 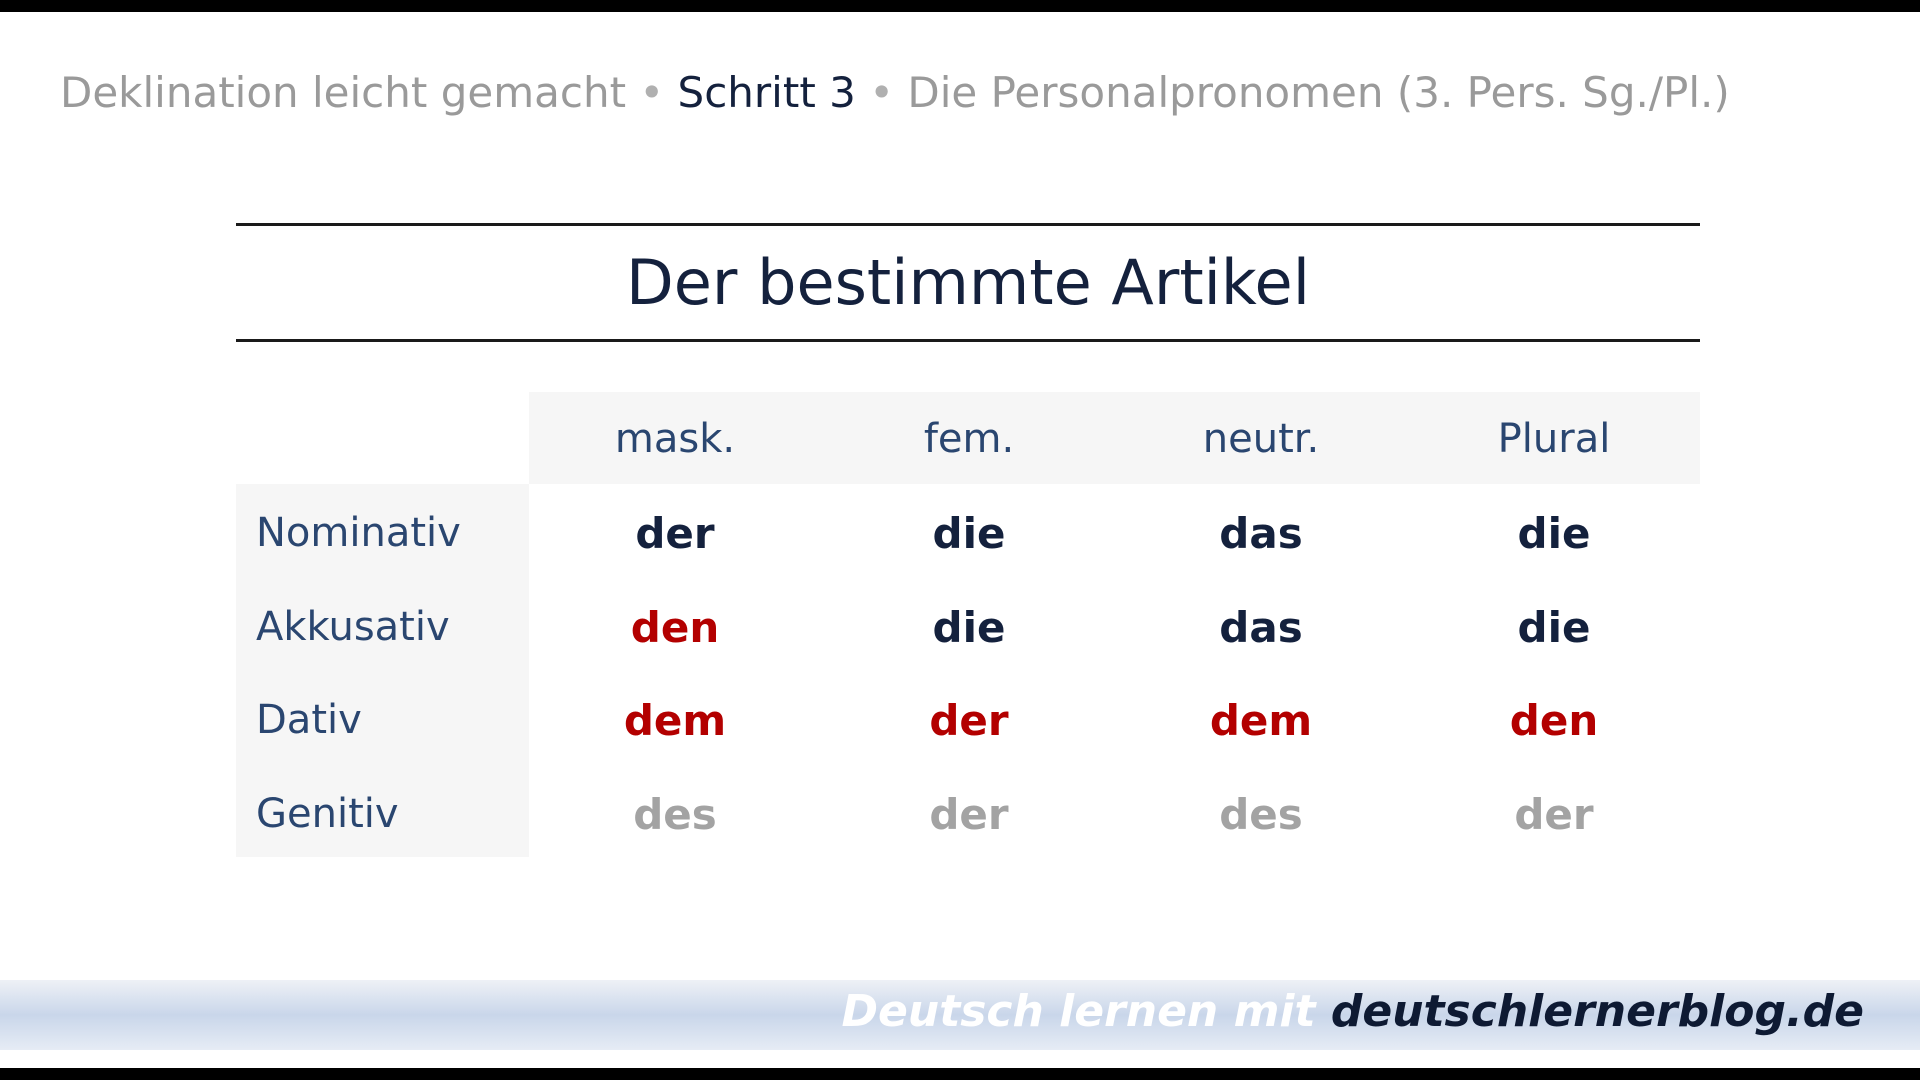 I want to click on column-header: mask., so click(x=675, y=439).